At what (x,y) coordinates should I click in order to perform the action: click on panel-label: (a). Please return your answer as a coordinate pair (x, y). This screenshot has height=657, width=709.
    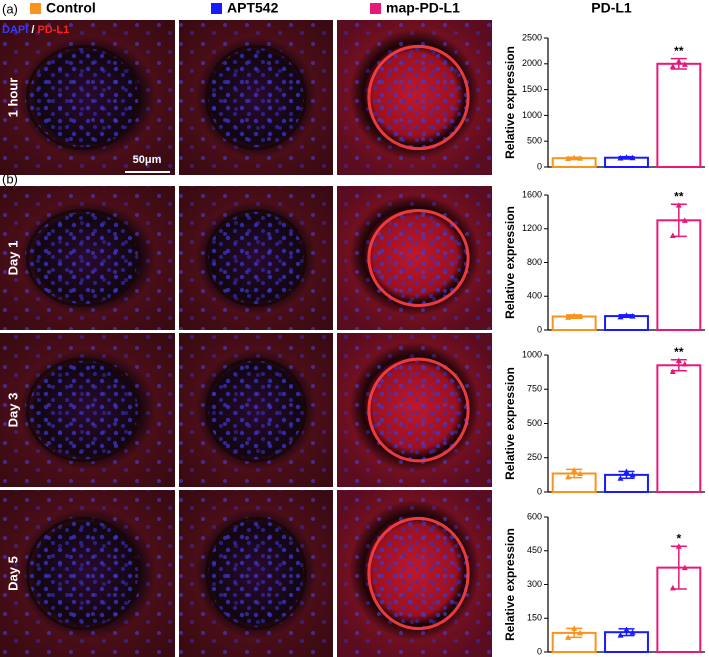
    Looking at the image, I should click on (10, 8).